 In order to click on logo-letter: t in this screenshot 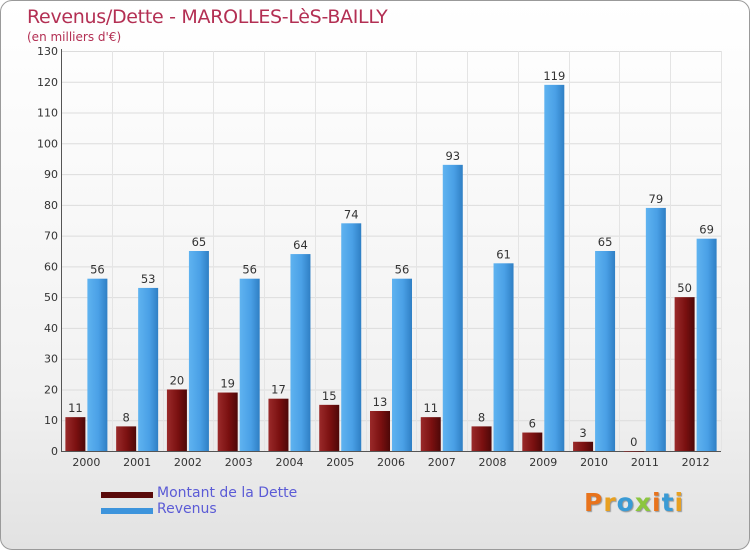, I will do `click(668, 502)`.